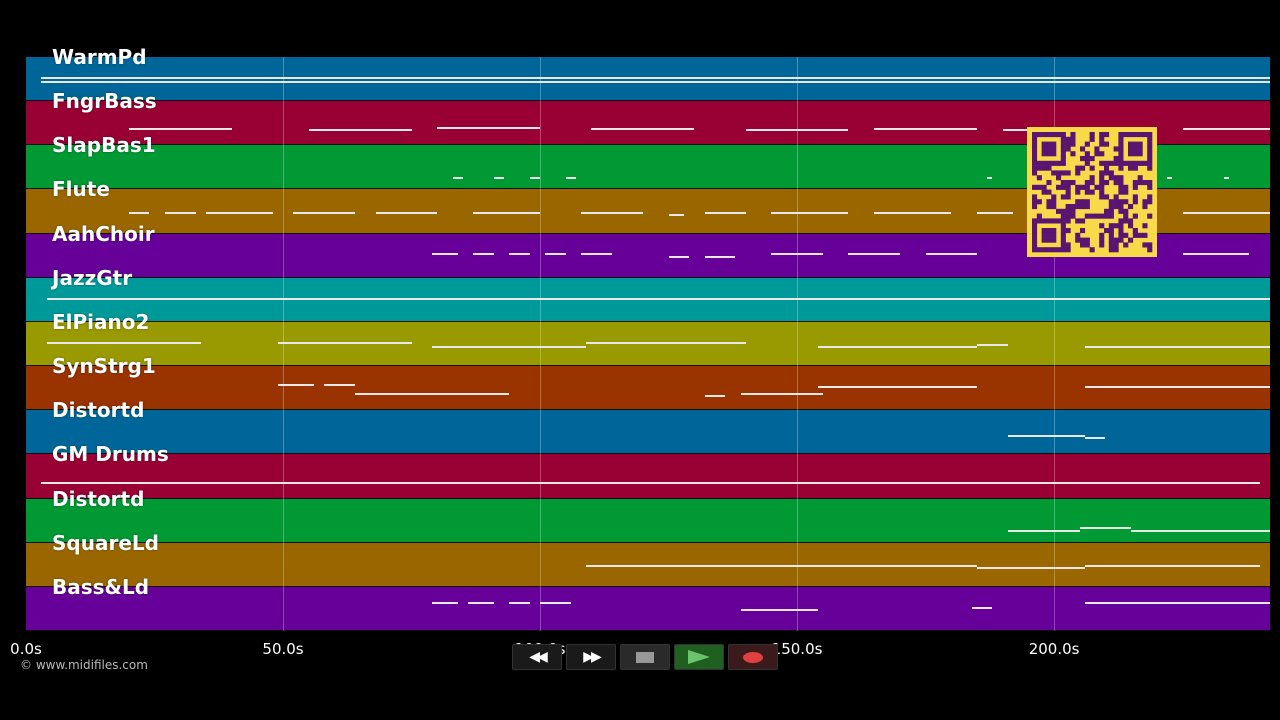  I want to click on track-name: ElPiano2, so click(101, 321).